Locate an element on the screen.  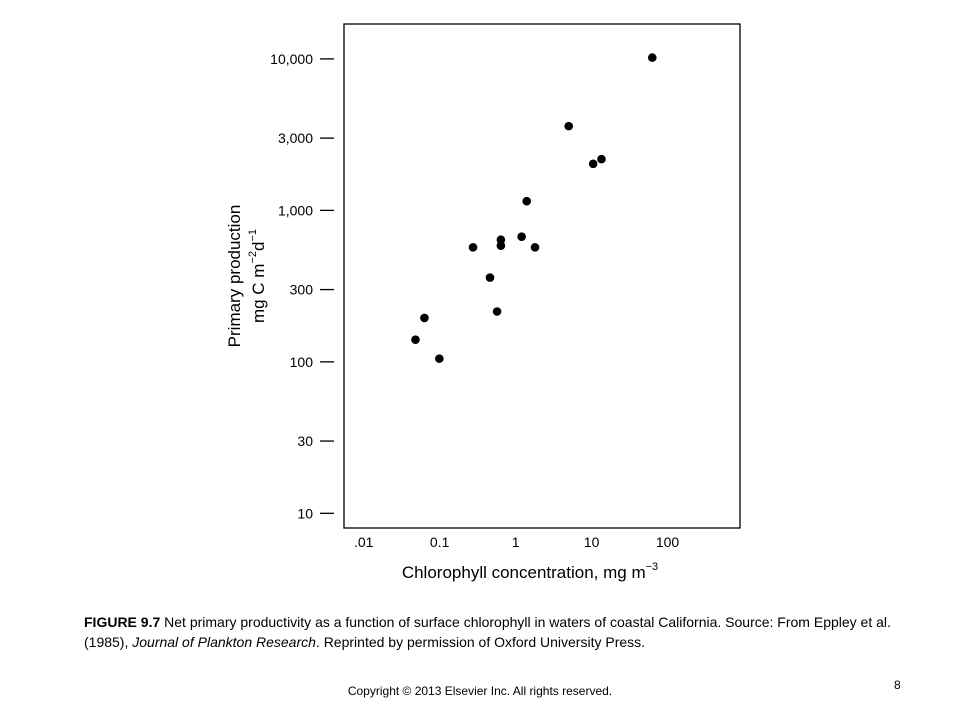
figure-label: FIGURE 9.7 is located at coordinates (122, 622).